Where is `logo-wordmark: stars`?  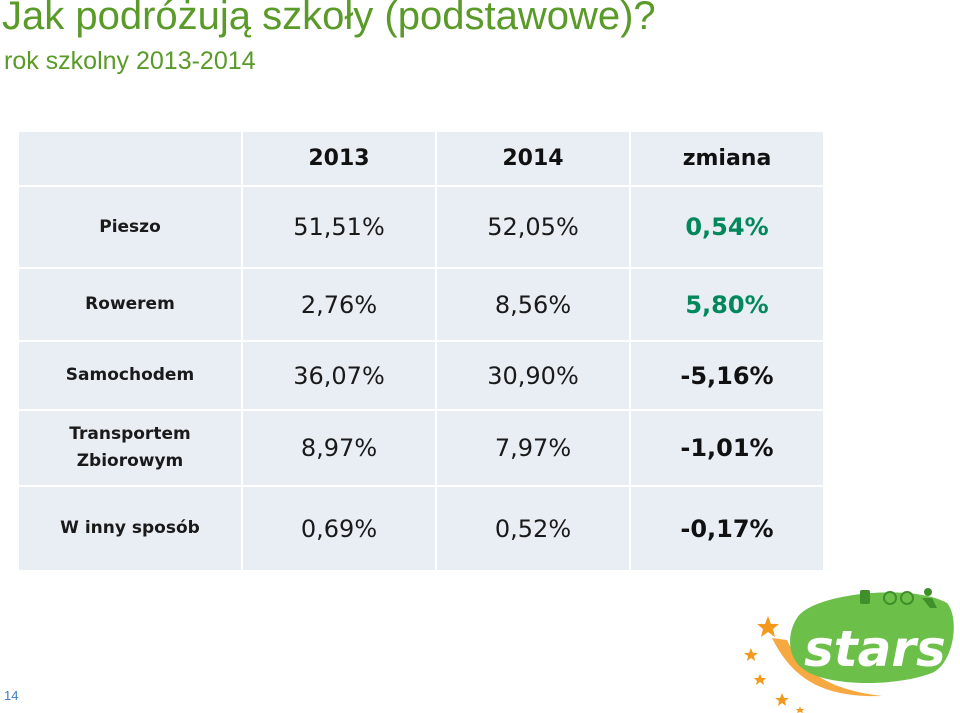 logo-wordmark: stars is located at coordinates (875, 649).